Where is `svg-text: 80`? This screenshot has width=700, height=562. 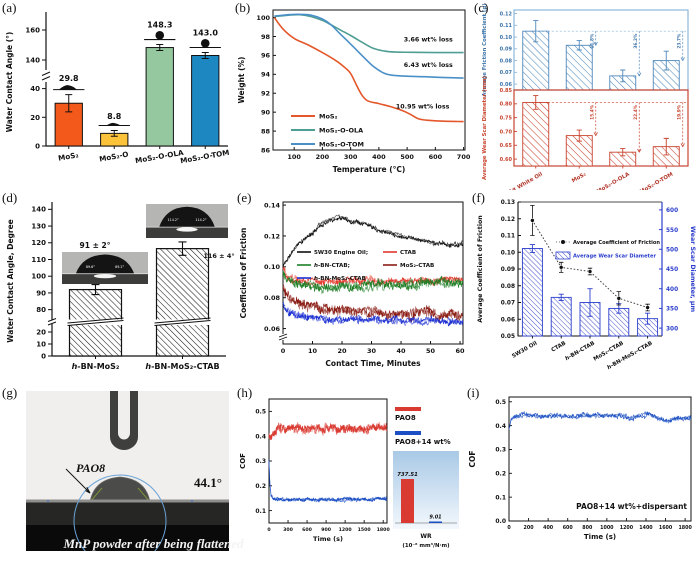
svg-text: 80 is located at coordinates (41, 310).